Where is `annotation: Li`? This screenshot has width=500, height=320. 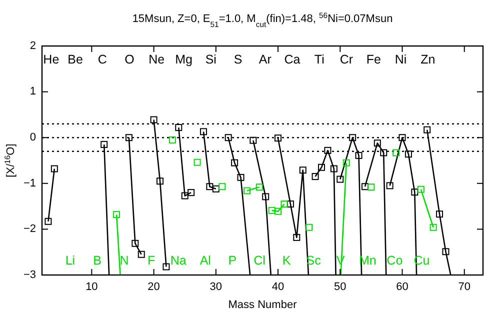
annotation: Li is located at coordinates (70, 260).